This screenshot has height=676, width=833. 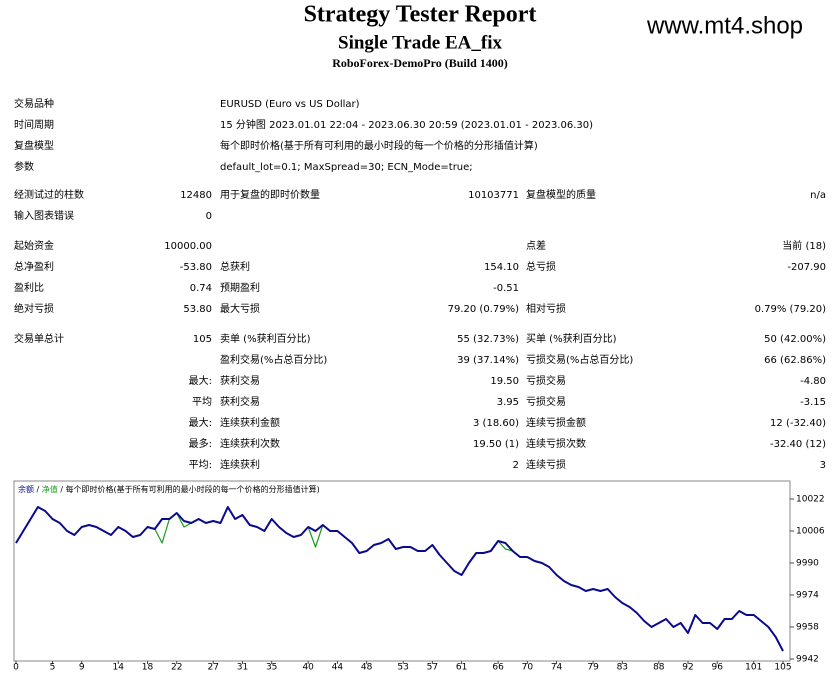 I want to click on report-cell: 最大亏损, so click(x=240, y=308).